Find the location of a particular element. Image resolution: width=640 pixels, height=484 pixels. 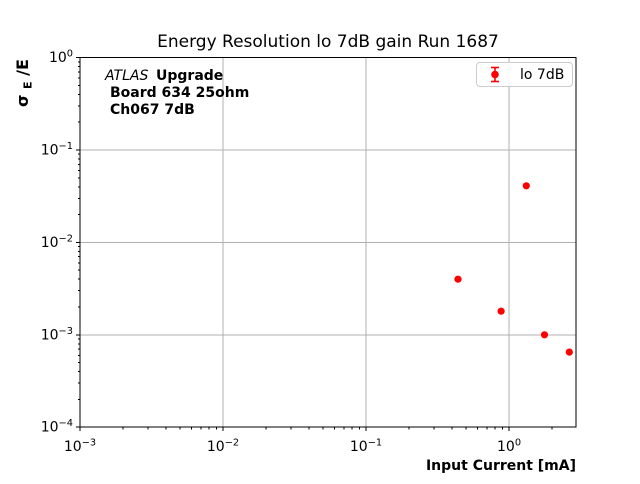

annotation-block: ATLAS Upgrade Board 634 25ohm Ch067 7dB is located at coordinates (176, 93).